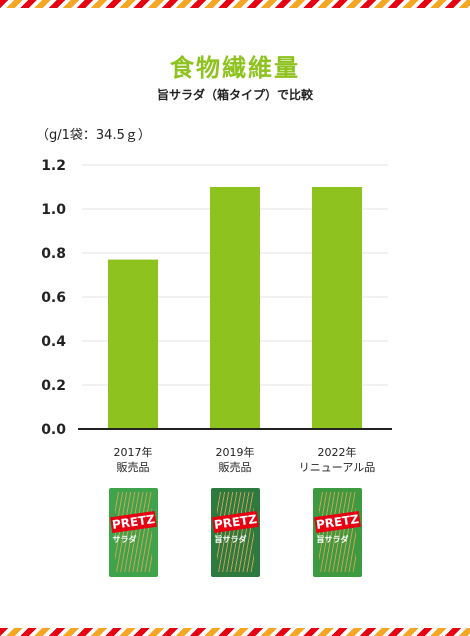  What do you see at coordinates (124, 539) in the screenshot?
I see `package-product-name: サラダ` at bounding box center [124, 539].